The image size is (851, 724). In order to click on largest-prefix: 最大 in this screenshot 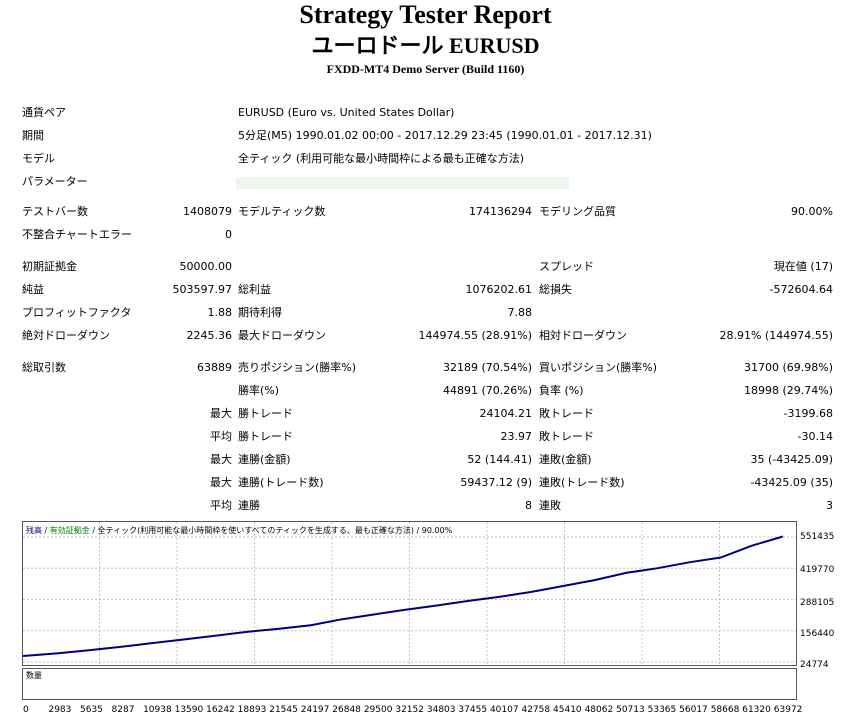, I will do `click(221, 413)`.